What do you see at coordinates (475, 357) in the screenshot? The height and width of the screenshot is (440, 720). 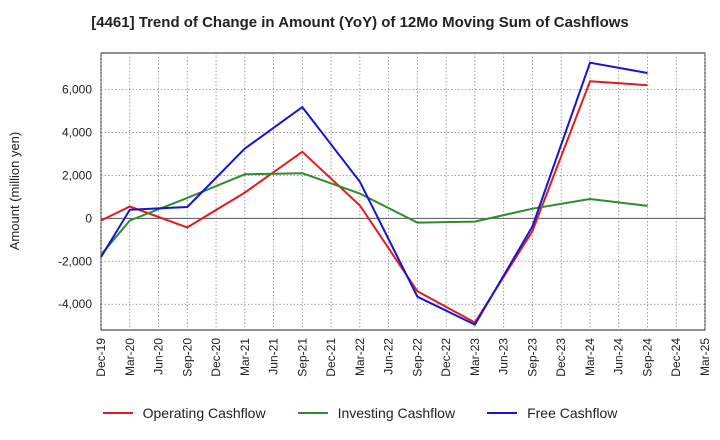 I see `x-tick-label: Mar-23` at bounding box center [475, 357].